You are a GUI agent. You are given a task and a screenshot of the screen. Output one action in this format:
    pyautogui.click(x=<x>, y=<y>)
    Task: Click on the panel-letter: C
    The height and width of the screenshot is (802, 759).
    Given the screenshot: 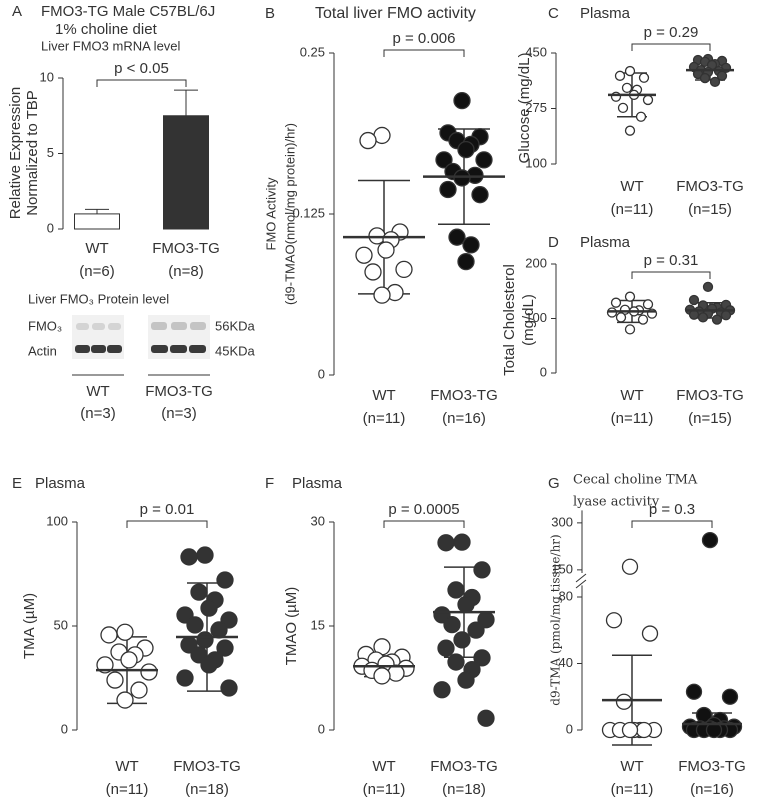 What is the action you would take?
    pyautogui.click(x=553, y=13)
    